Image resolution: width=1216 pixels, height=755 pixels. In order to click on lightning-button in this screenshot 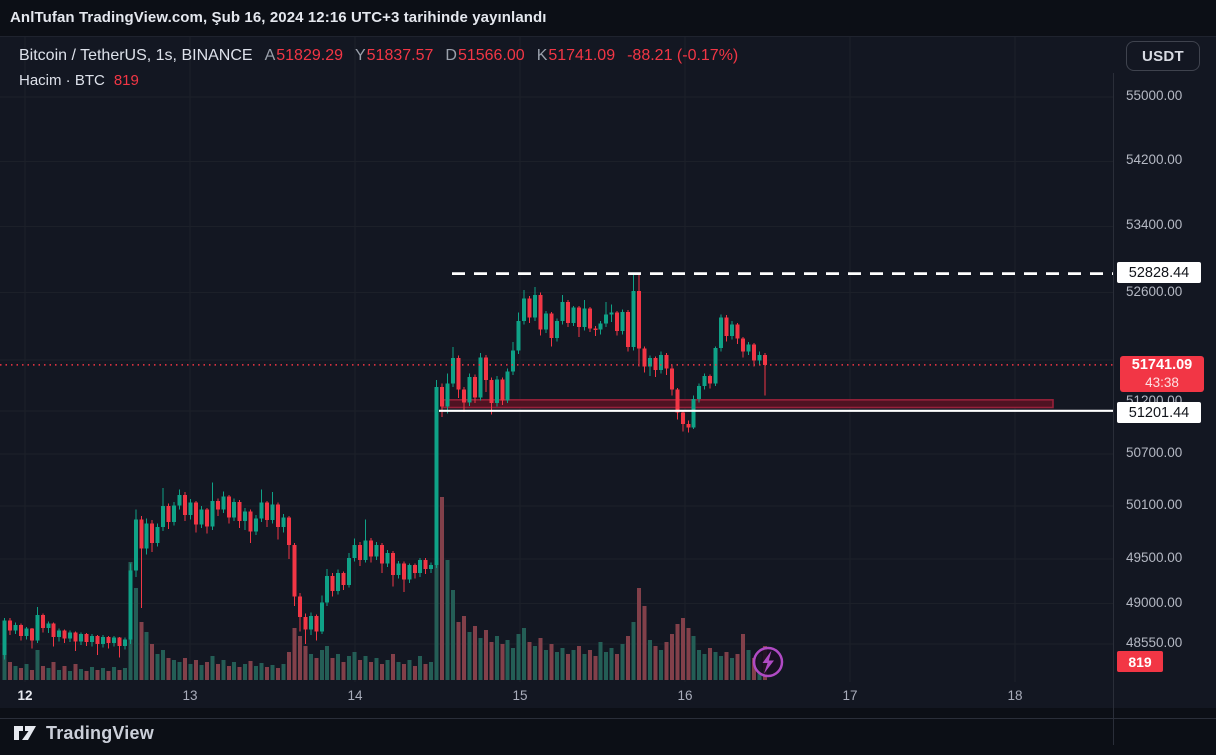, I will do `click(768, 662)`.